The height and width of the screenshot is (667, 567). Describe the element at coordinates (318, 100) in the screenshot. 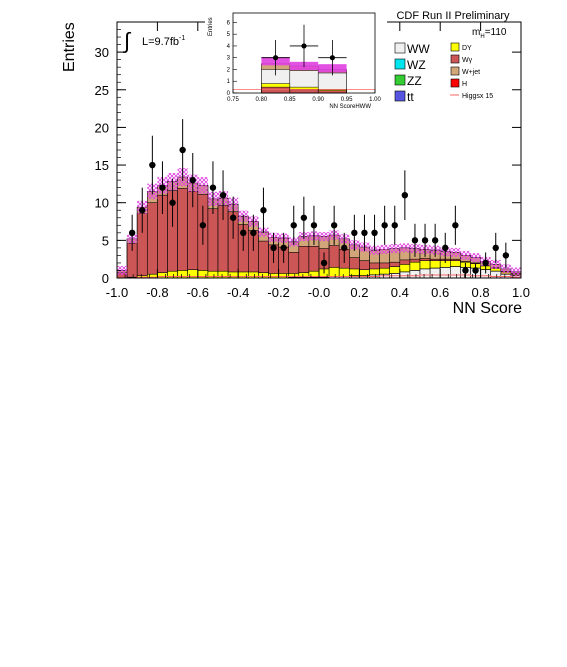

I see `inset-x-tick-label: 0.90` at that location.